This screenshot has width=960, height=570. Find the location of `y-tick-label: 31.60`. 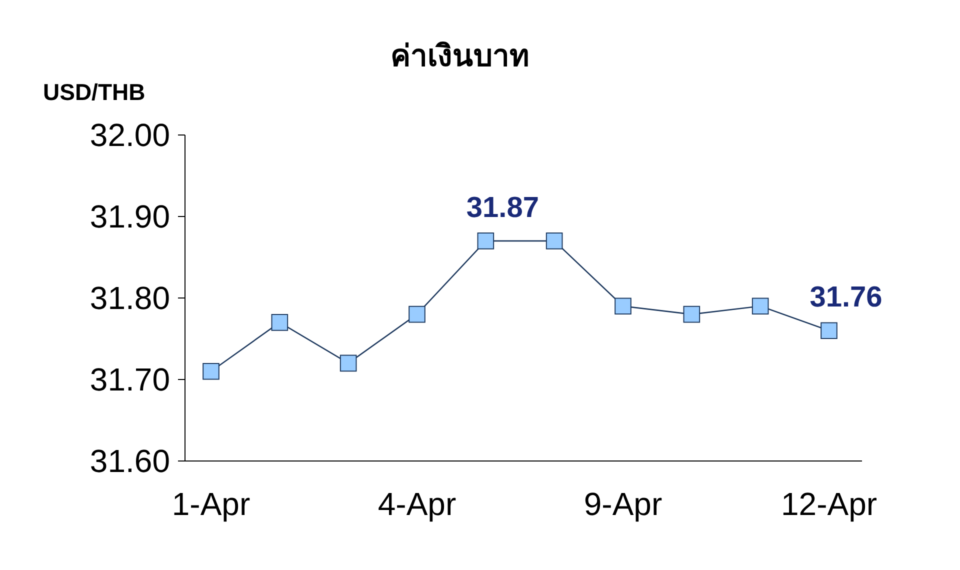

y-tick-label: 31.60 is located at coordinates (130, 461).